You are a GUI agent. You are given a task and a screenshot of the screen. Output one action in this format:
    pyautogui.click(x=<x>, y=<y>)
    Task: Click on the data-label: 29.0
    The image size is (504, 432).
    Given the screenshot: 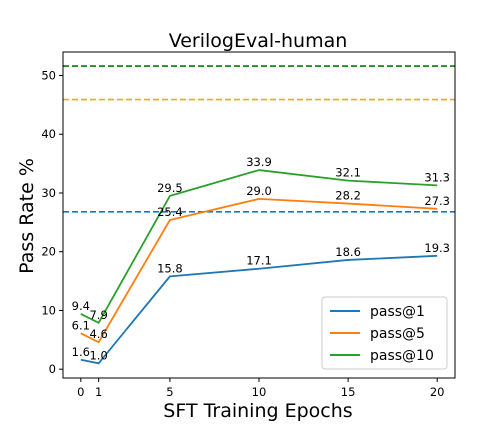 What is the action you would take?
    pyautogui.click(x=259, y=191)
    